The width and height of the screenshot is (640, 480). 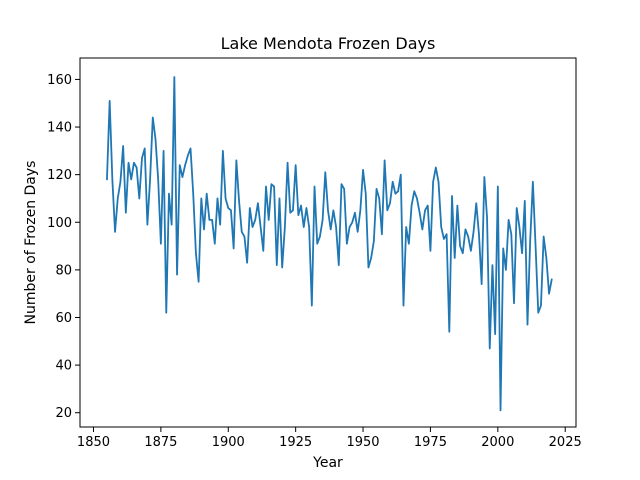 I want to click on x-axis-label: Year, so click(x=327, y=463).